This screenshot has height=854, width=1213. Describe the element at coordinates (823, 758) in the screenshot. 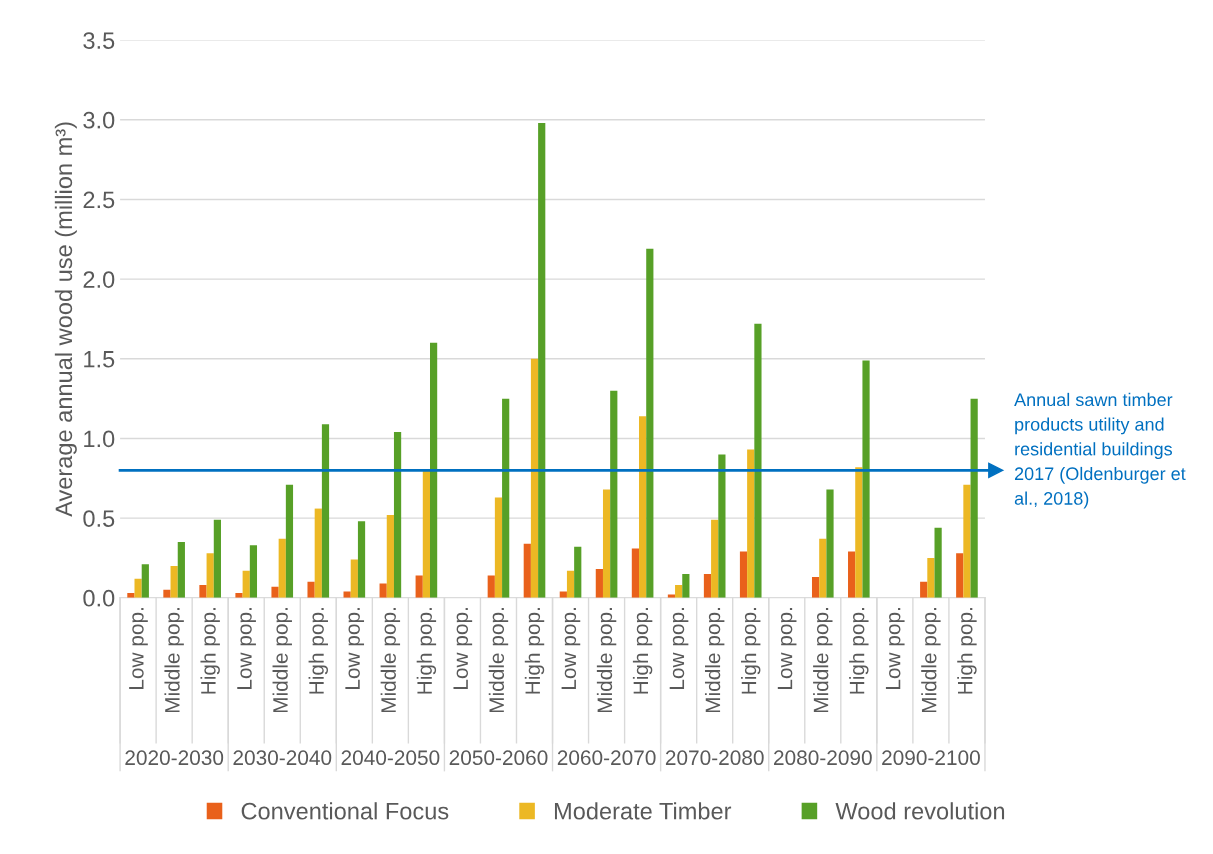

I see `text: 2080-2090` at that location.